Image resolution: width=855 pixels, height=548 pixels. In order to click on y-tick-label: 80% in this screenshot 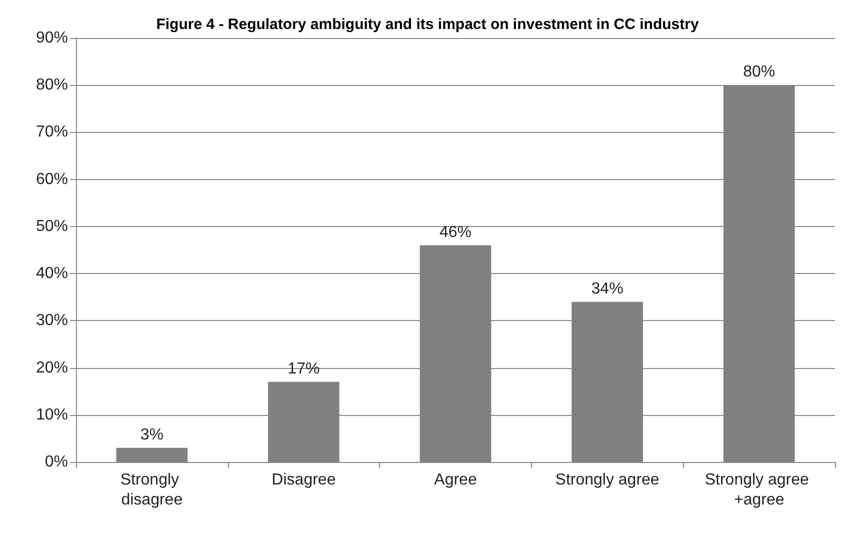, I will do `click(52, 85)`.